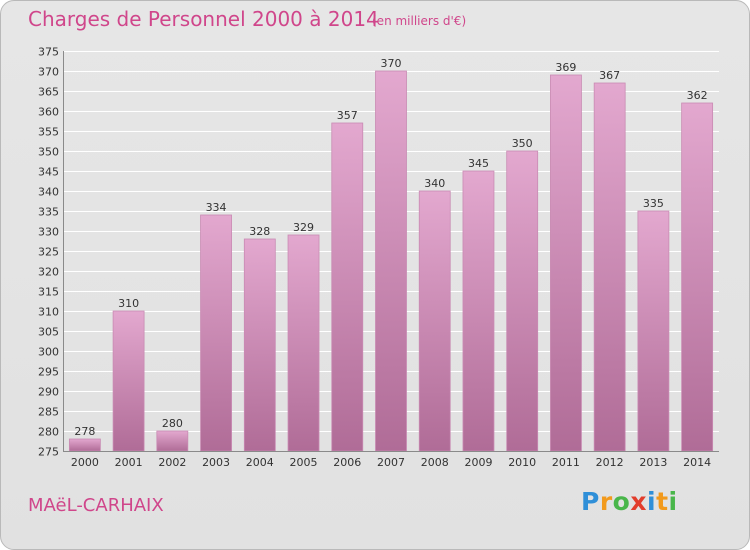  Describe the element at coordinates (48, 132) in the screenshot. I see `y-tick-label: 355` at that location.